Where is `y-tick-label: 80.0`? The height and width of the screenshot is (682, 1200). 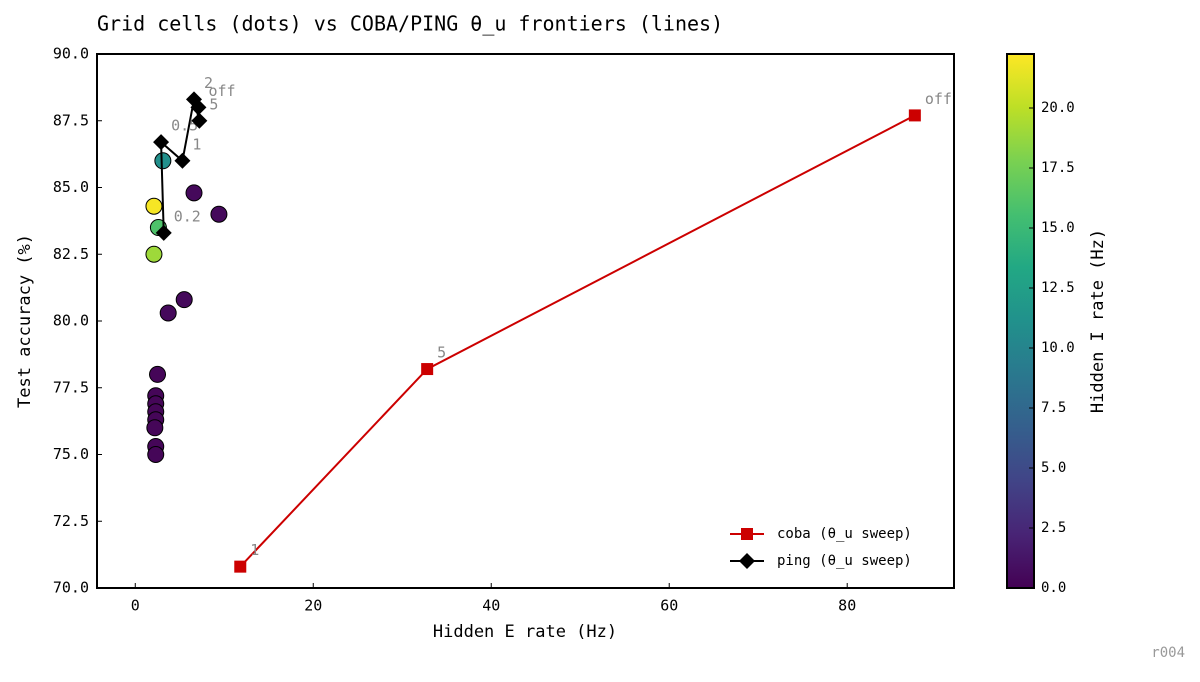
y-tick-label: 80.0 is located at coordinates (71, 321).